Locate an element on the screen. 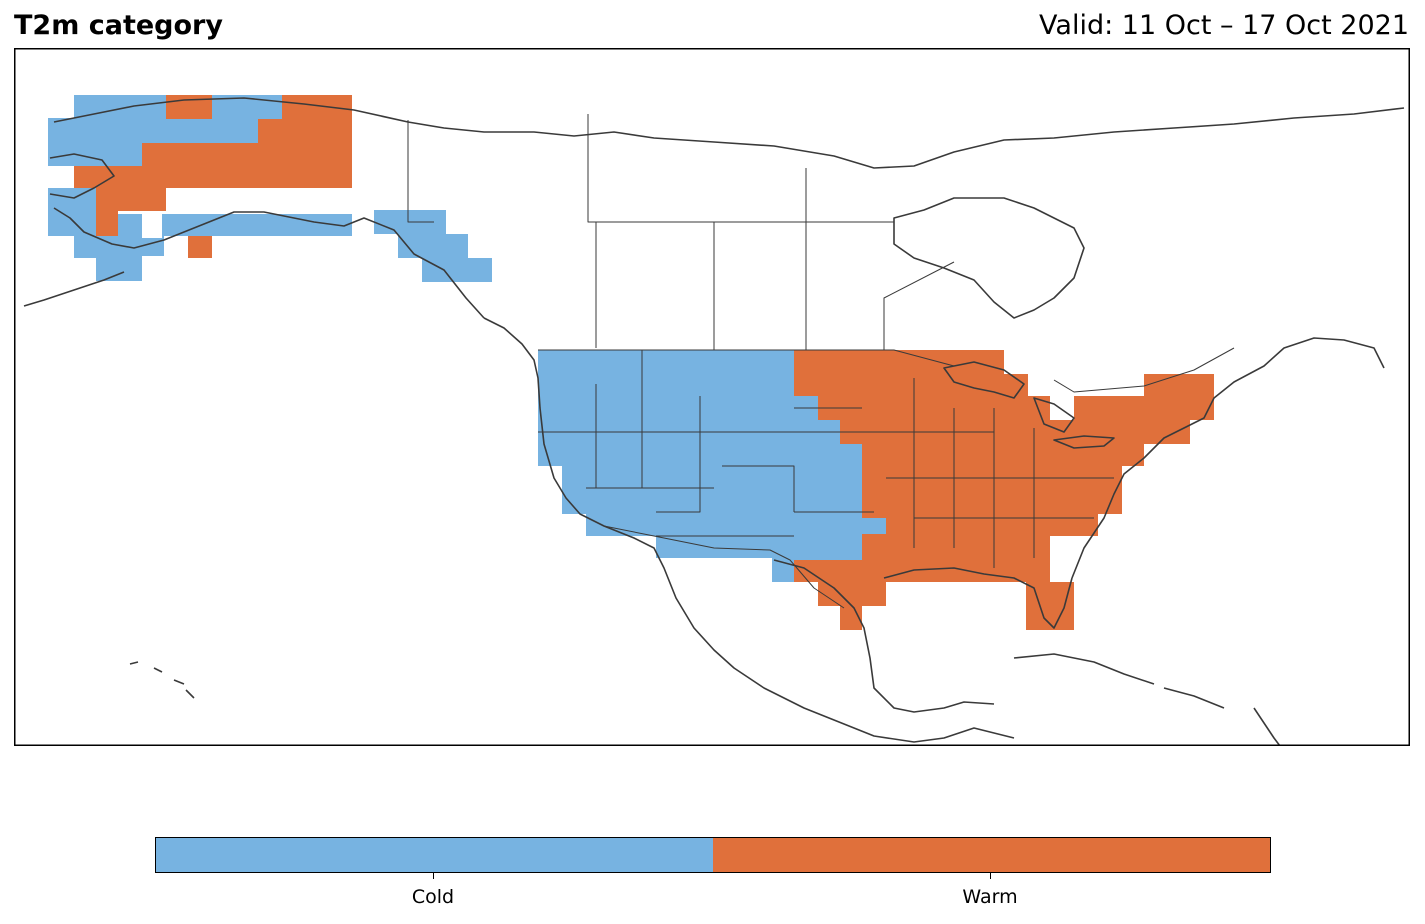  colorbar-label-warm: Warm is located at coordinates (990, 897).